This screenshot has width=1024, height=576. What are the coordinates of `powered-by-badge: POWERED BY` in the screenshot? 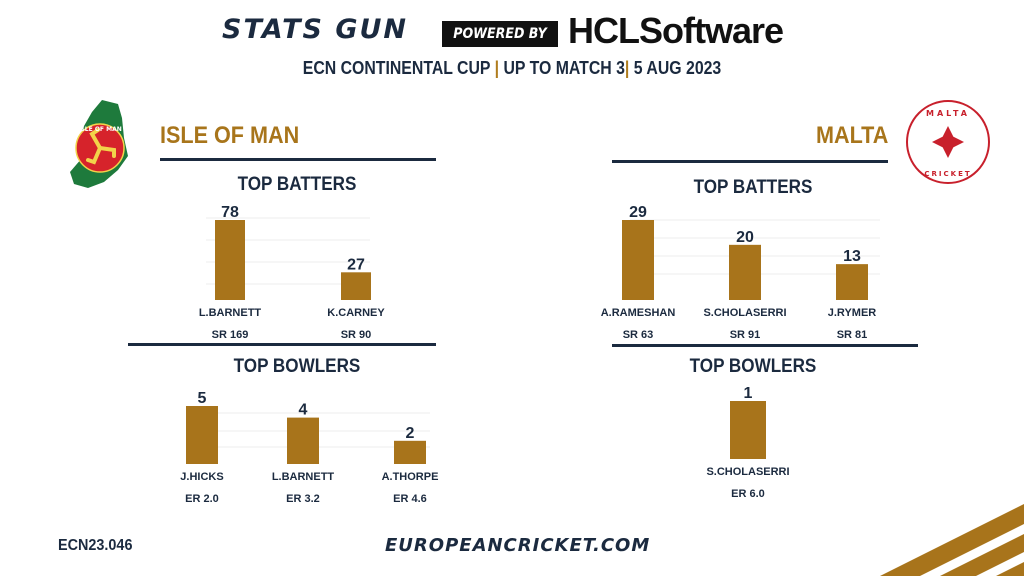 It's located at (500, 34).